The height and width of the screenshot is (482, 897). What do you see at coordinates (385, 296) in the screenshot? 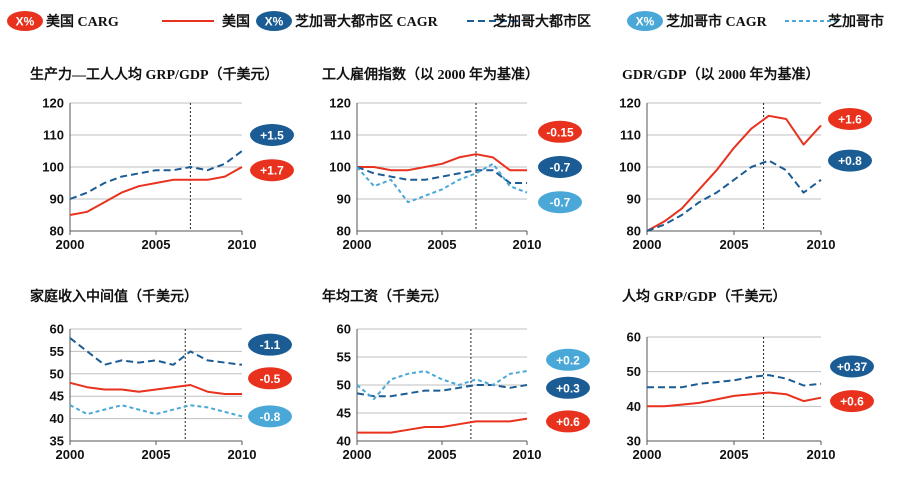
I see `panel-title: 年均工资（千美元）` at bounding box center [385, 296].